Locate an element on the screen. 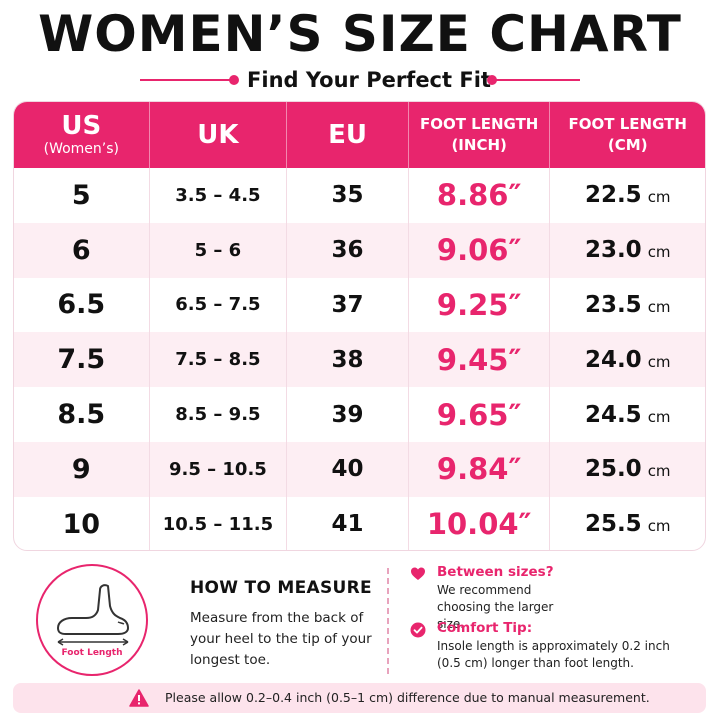 The image size is (720, 720). header-eu: EU is located at coordinates (348, 135).